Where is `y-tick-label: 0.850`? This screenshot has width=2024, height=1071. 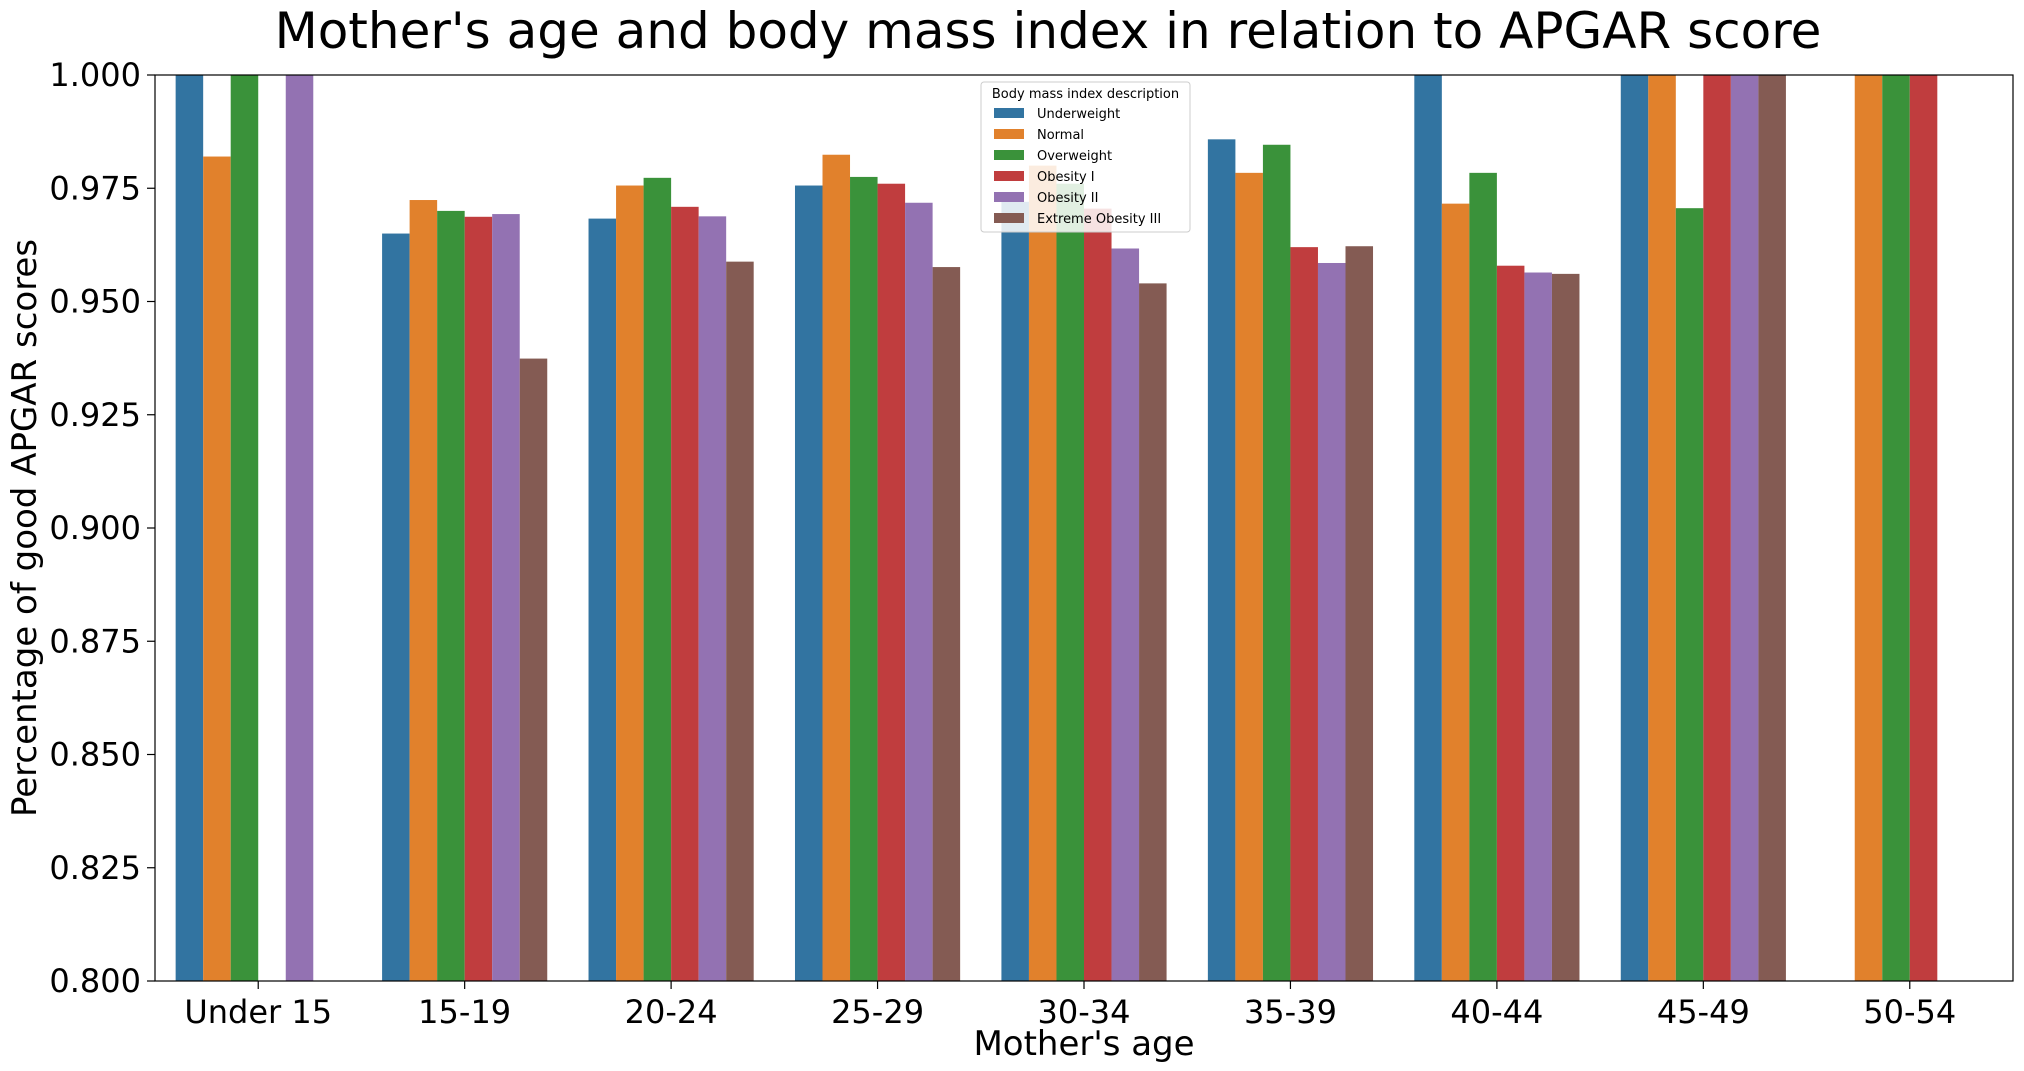 y-tick-label: 0.850 is located at coordinates (95, 755).